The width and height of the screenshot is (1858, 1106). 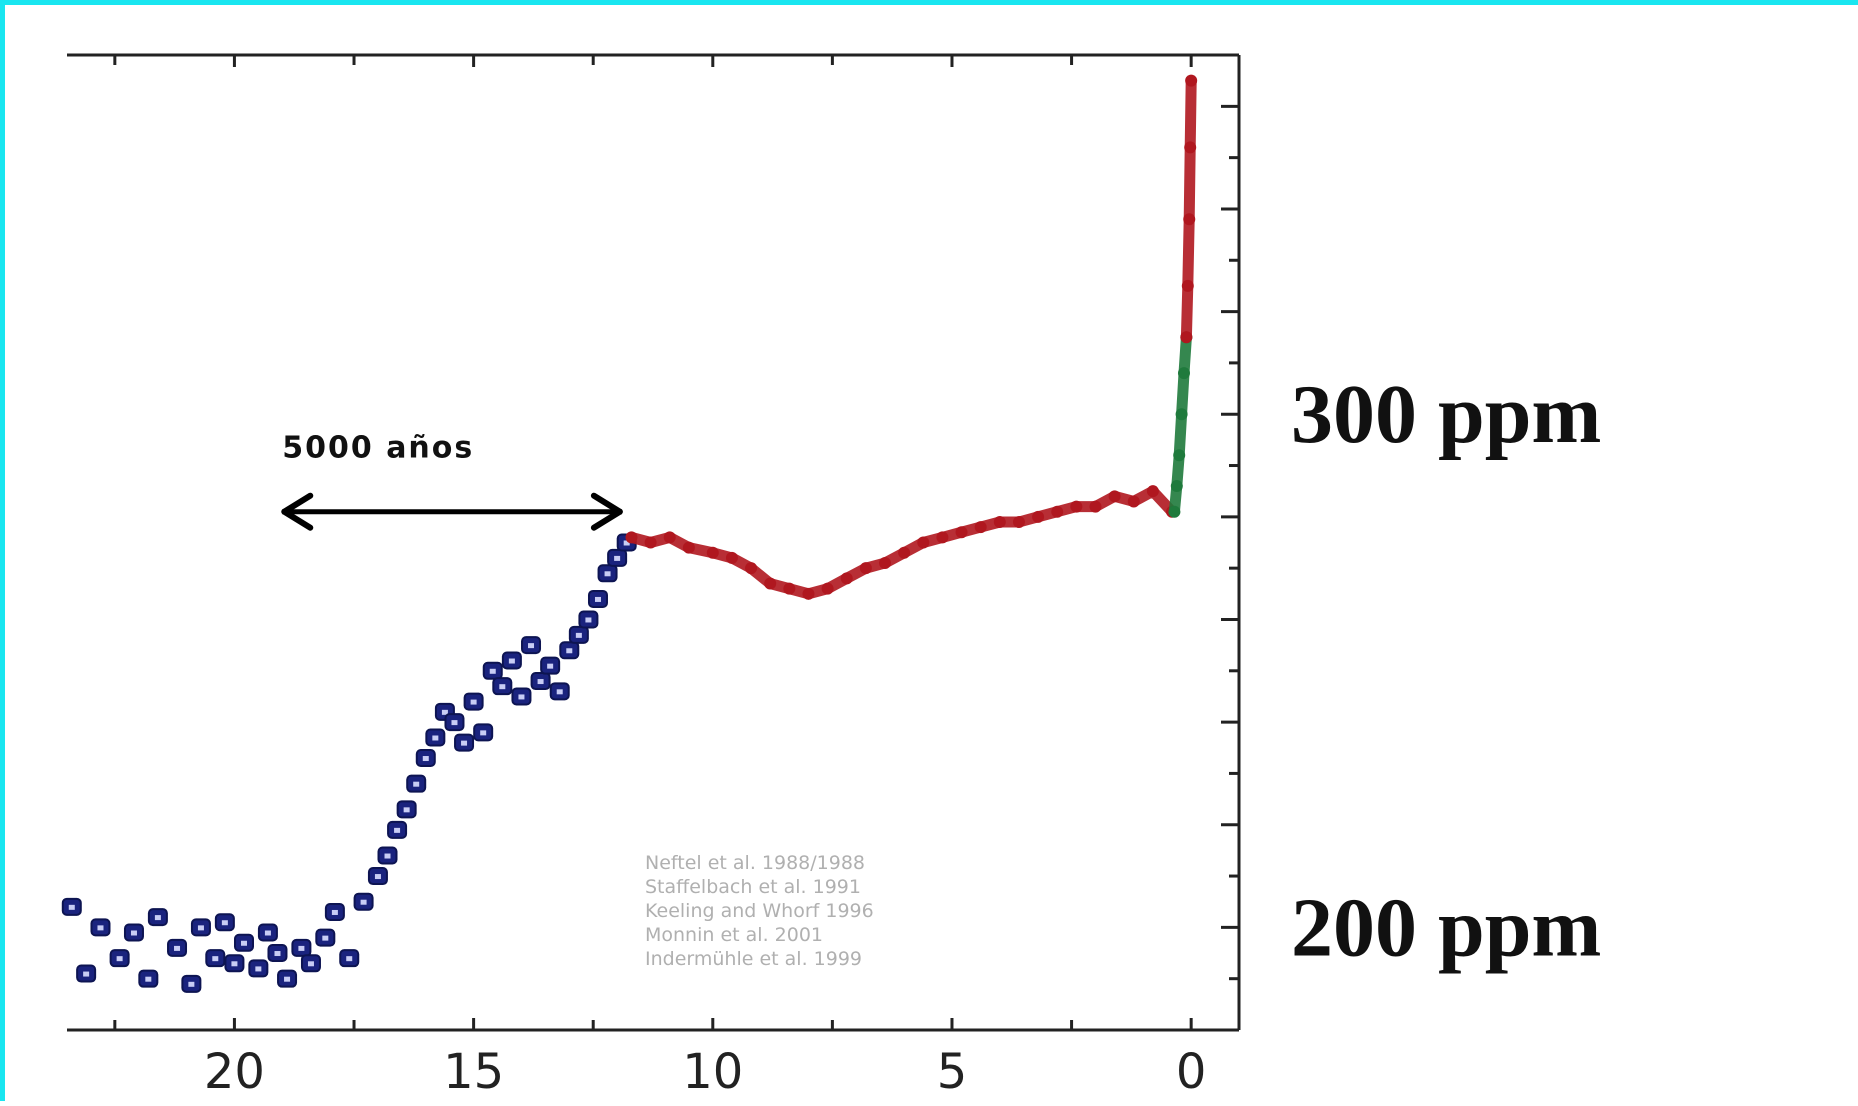 I want to click on y-value-labels: 300 ppm 200 ppm, so click(x=1446, y=671).